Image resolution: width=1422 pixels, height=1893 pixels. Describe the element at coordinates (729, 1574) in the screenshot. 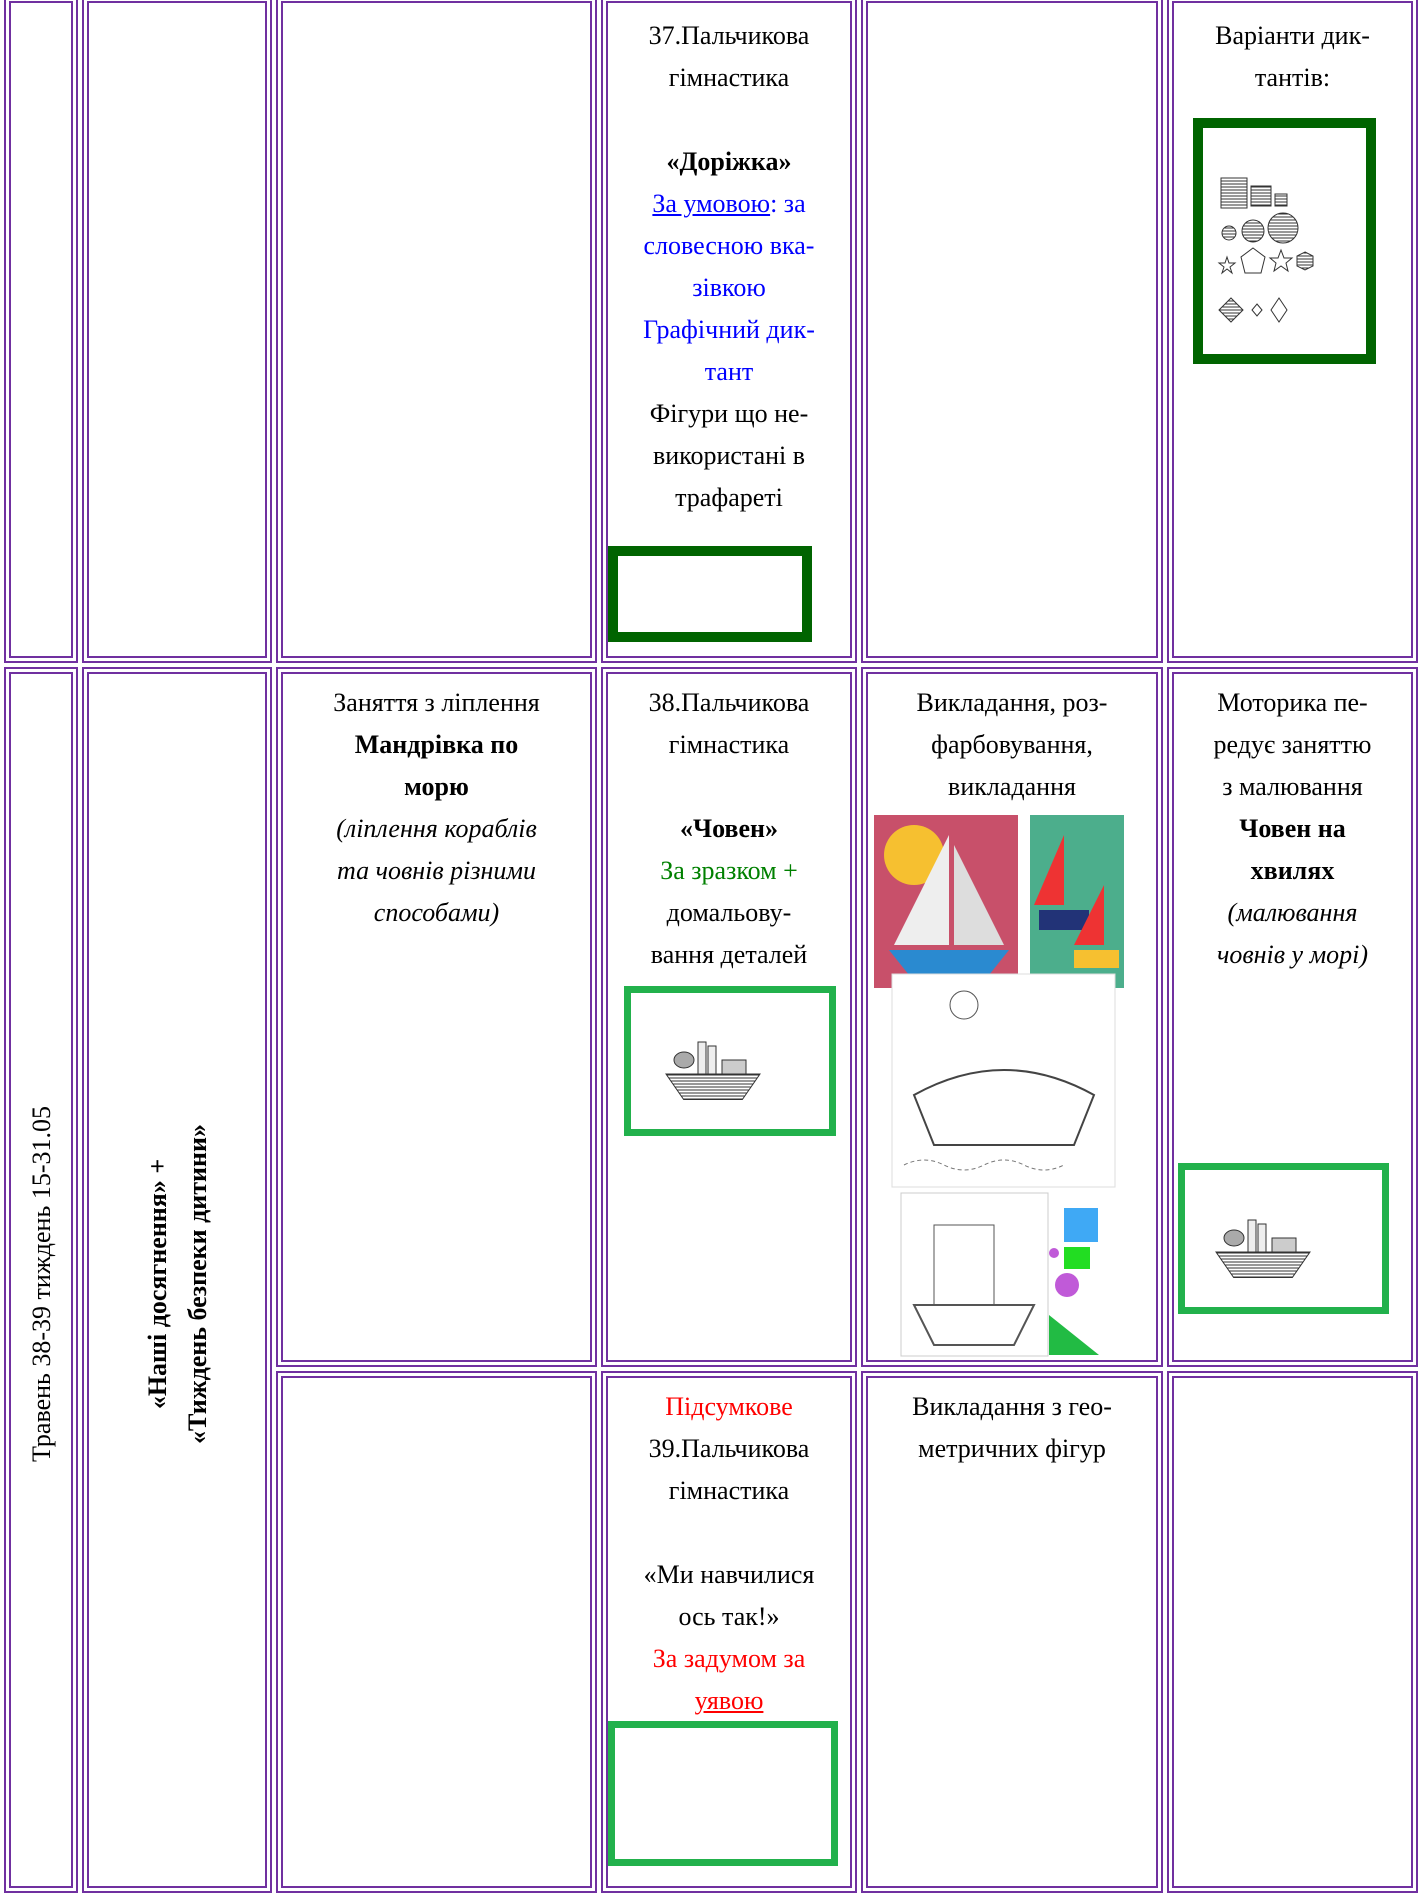

I see `text: «Ми навчилися` at that location.